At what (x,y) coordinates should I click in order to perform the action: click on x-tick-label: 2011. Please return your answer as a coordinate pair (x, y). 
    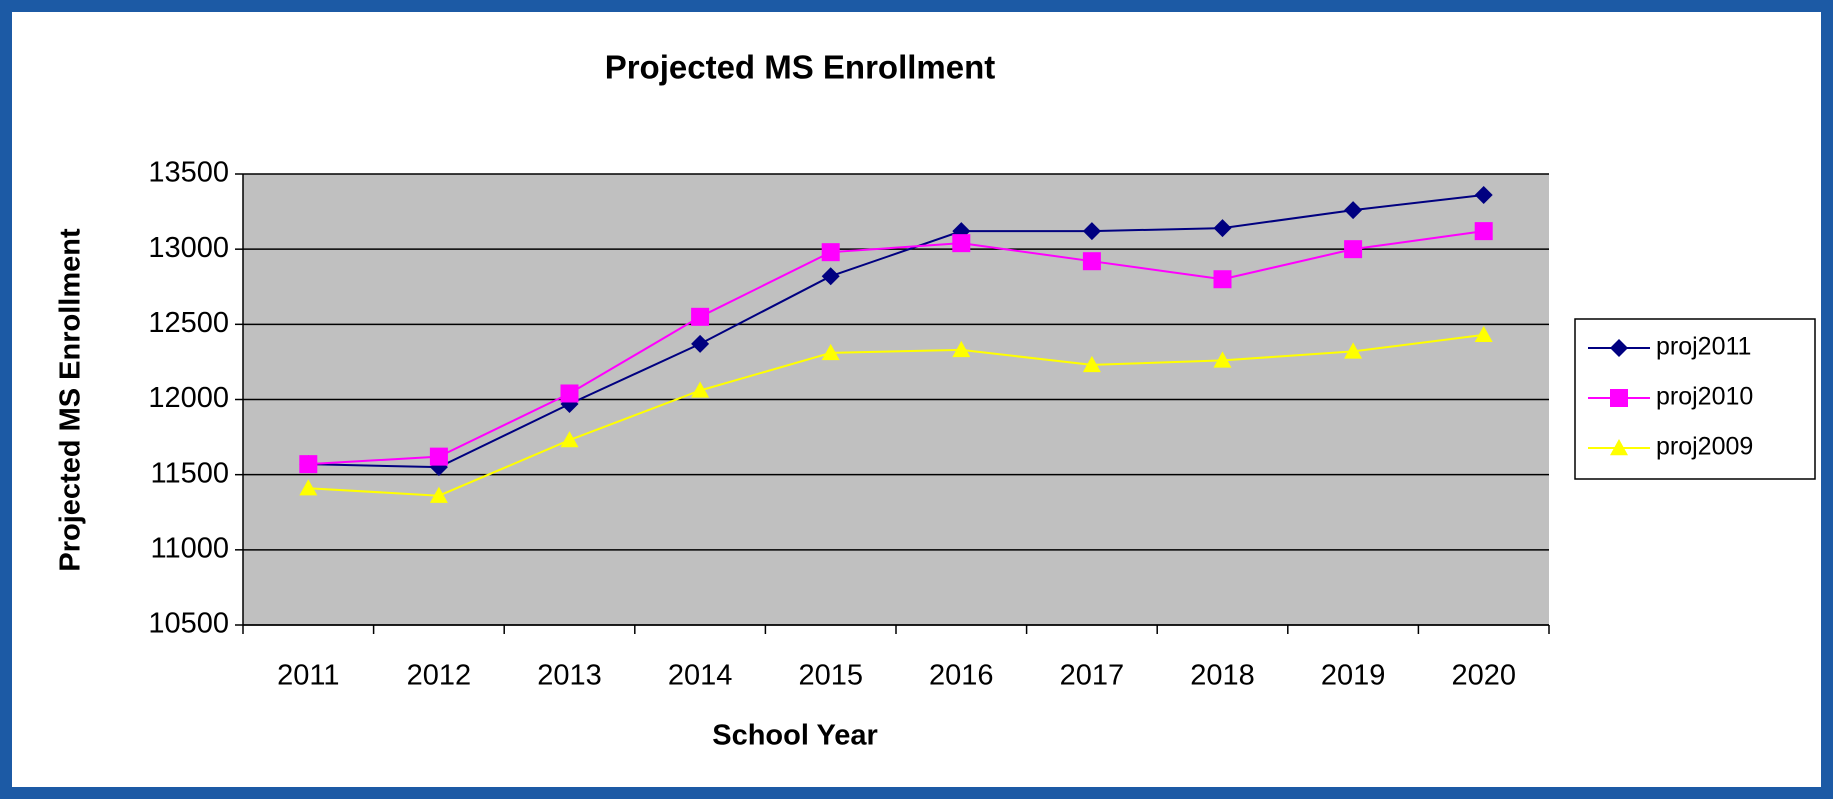
    Looking at the image, I should click on (308, 676).